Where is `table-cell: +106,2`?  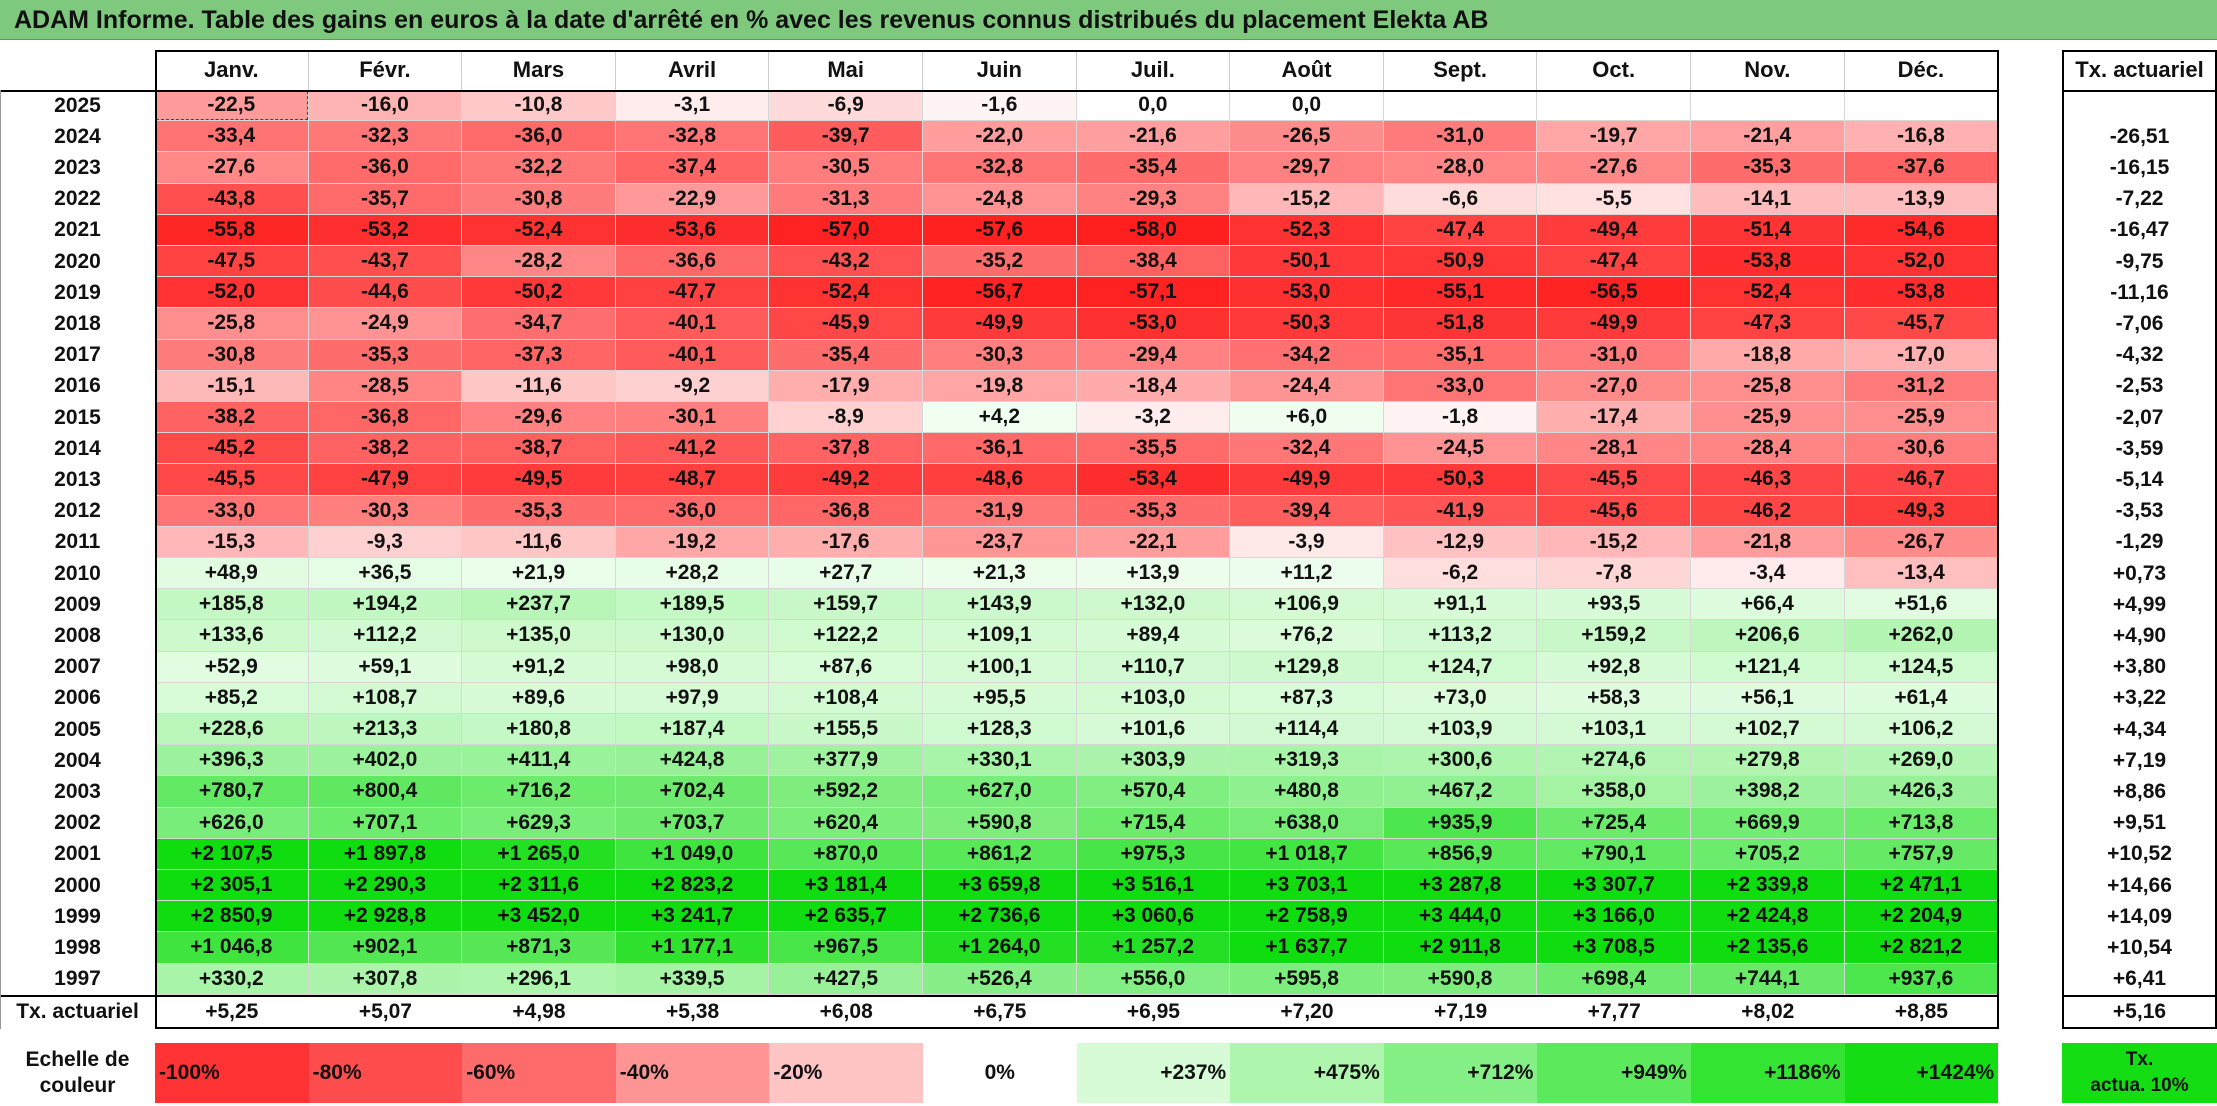
table-cell: +106,2 is located at coordinates (1921, 730).